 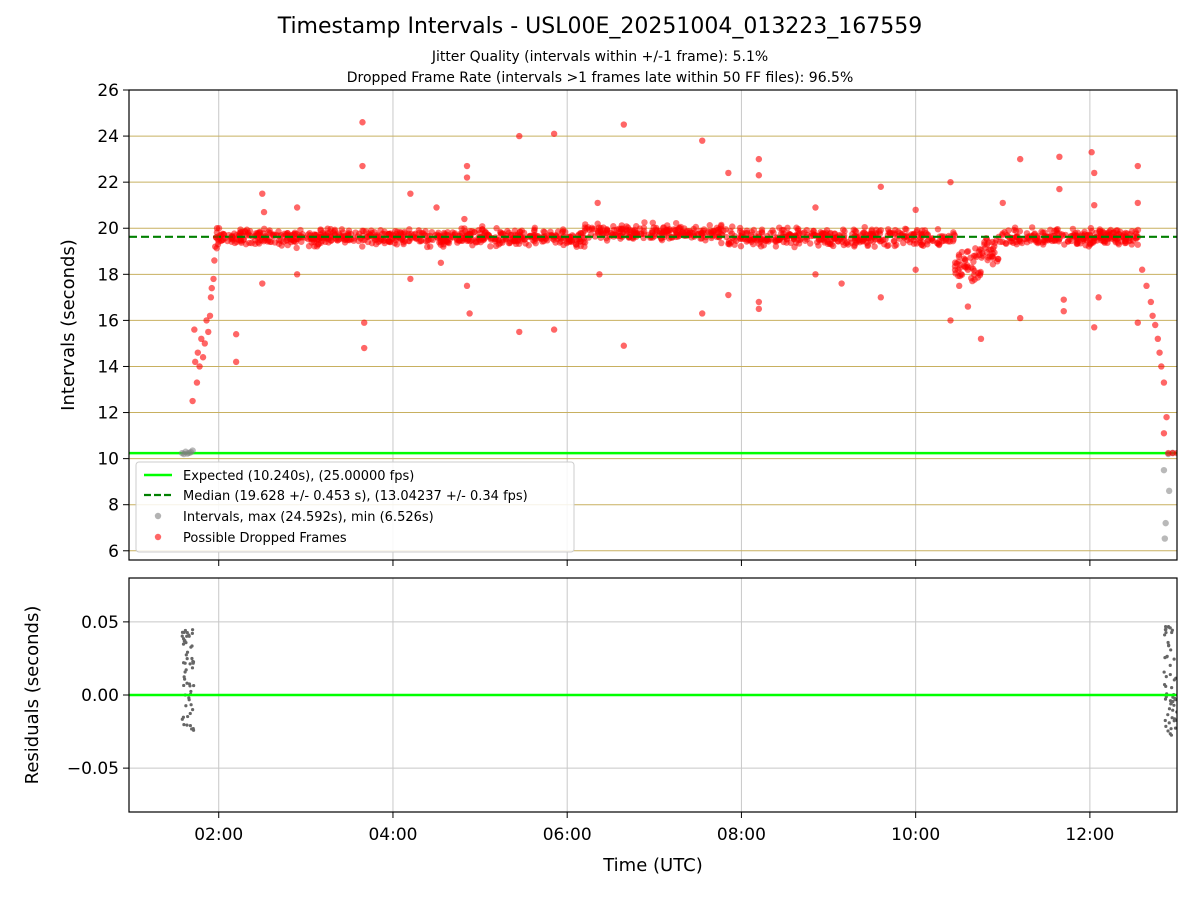 What do you see at coordinates (108, 91) in the screenshot?
I see `top-y-tick-label: 26` at bounding box center [108, 91].